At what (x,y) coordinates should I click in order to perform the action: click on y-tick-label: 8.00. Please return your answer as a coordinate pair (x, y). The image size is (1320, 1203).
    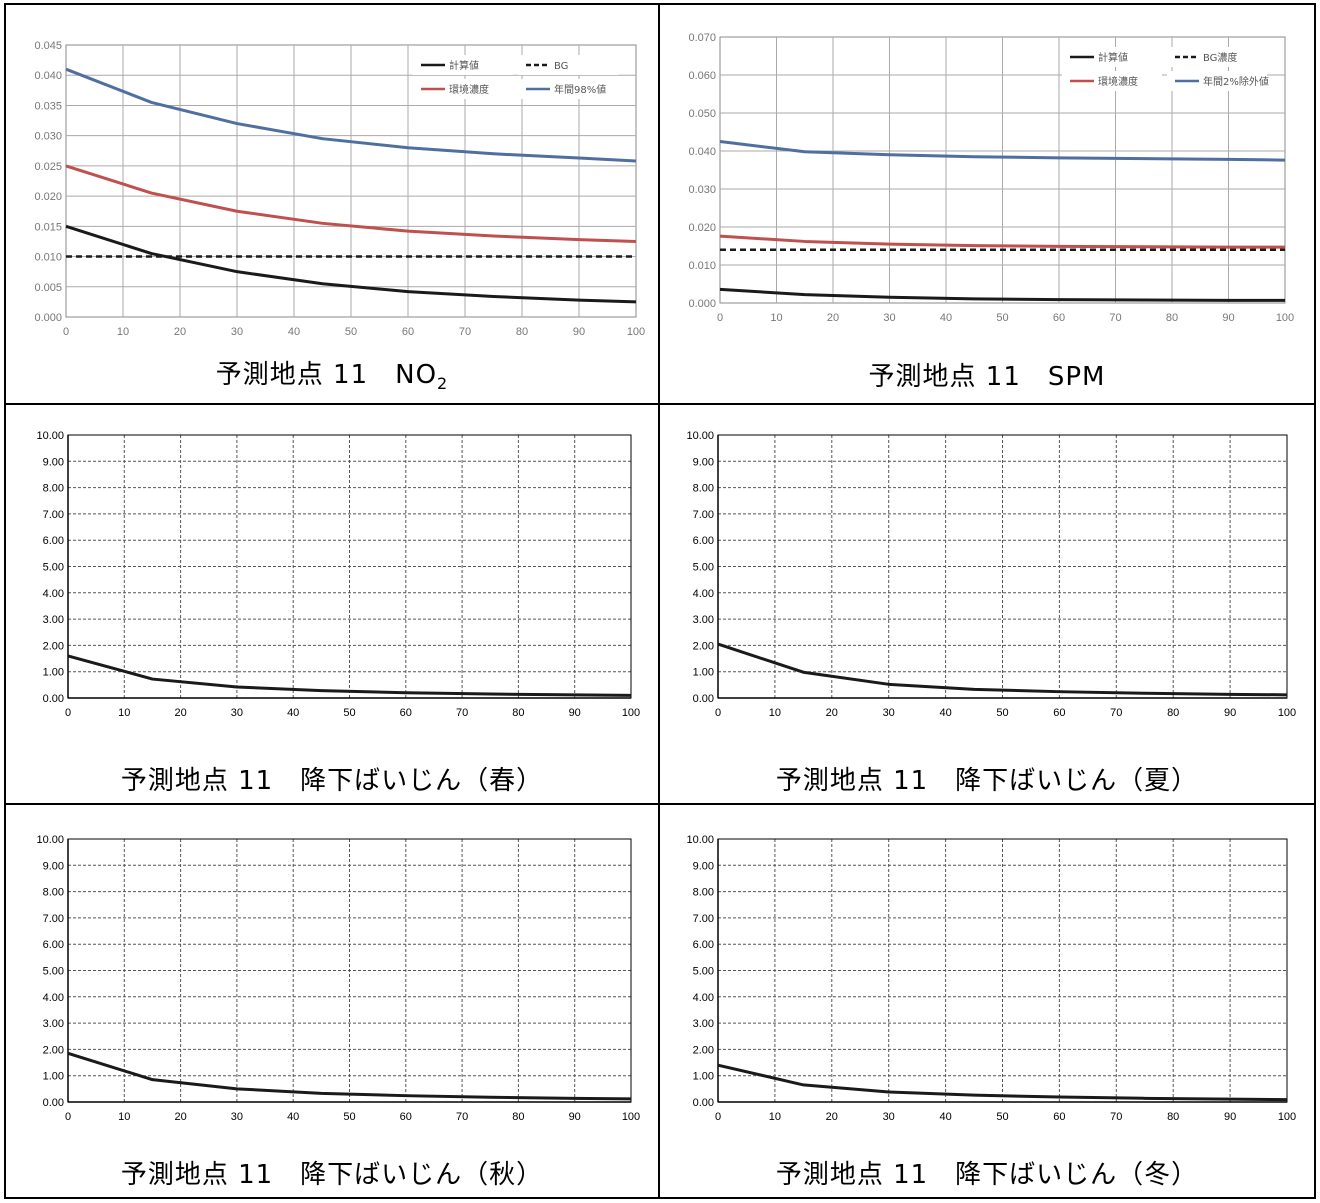
    Looking at the image, I should click on (53, 893).